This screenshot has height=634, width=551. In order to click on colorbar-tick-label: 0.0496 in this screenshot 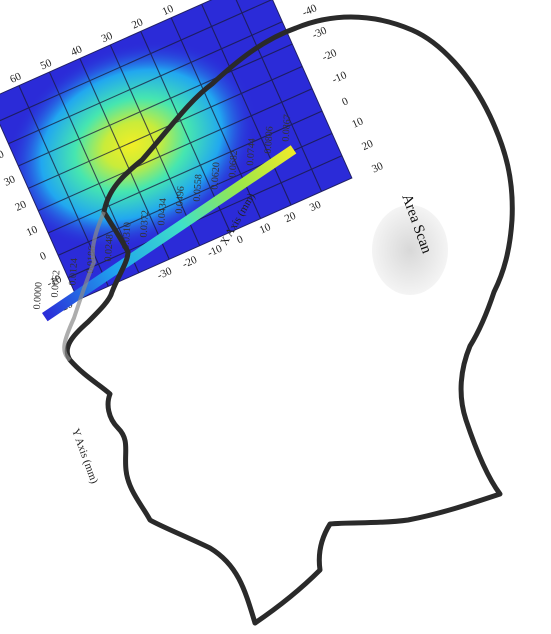, I will do `click(180, 200)`.